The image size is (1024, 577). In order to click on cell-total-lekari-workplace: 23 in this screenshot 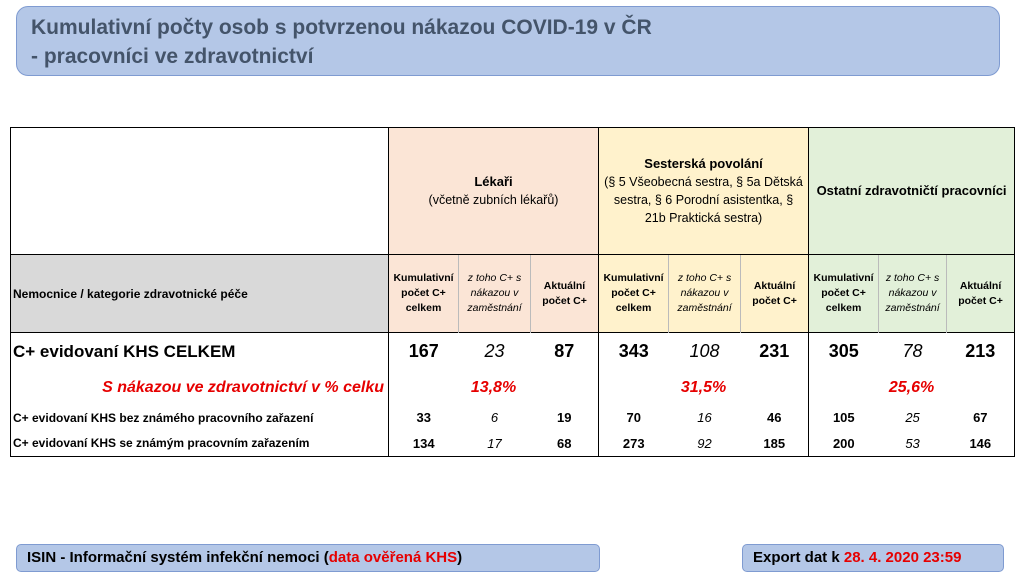, I will do `click(494, 351)`.